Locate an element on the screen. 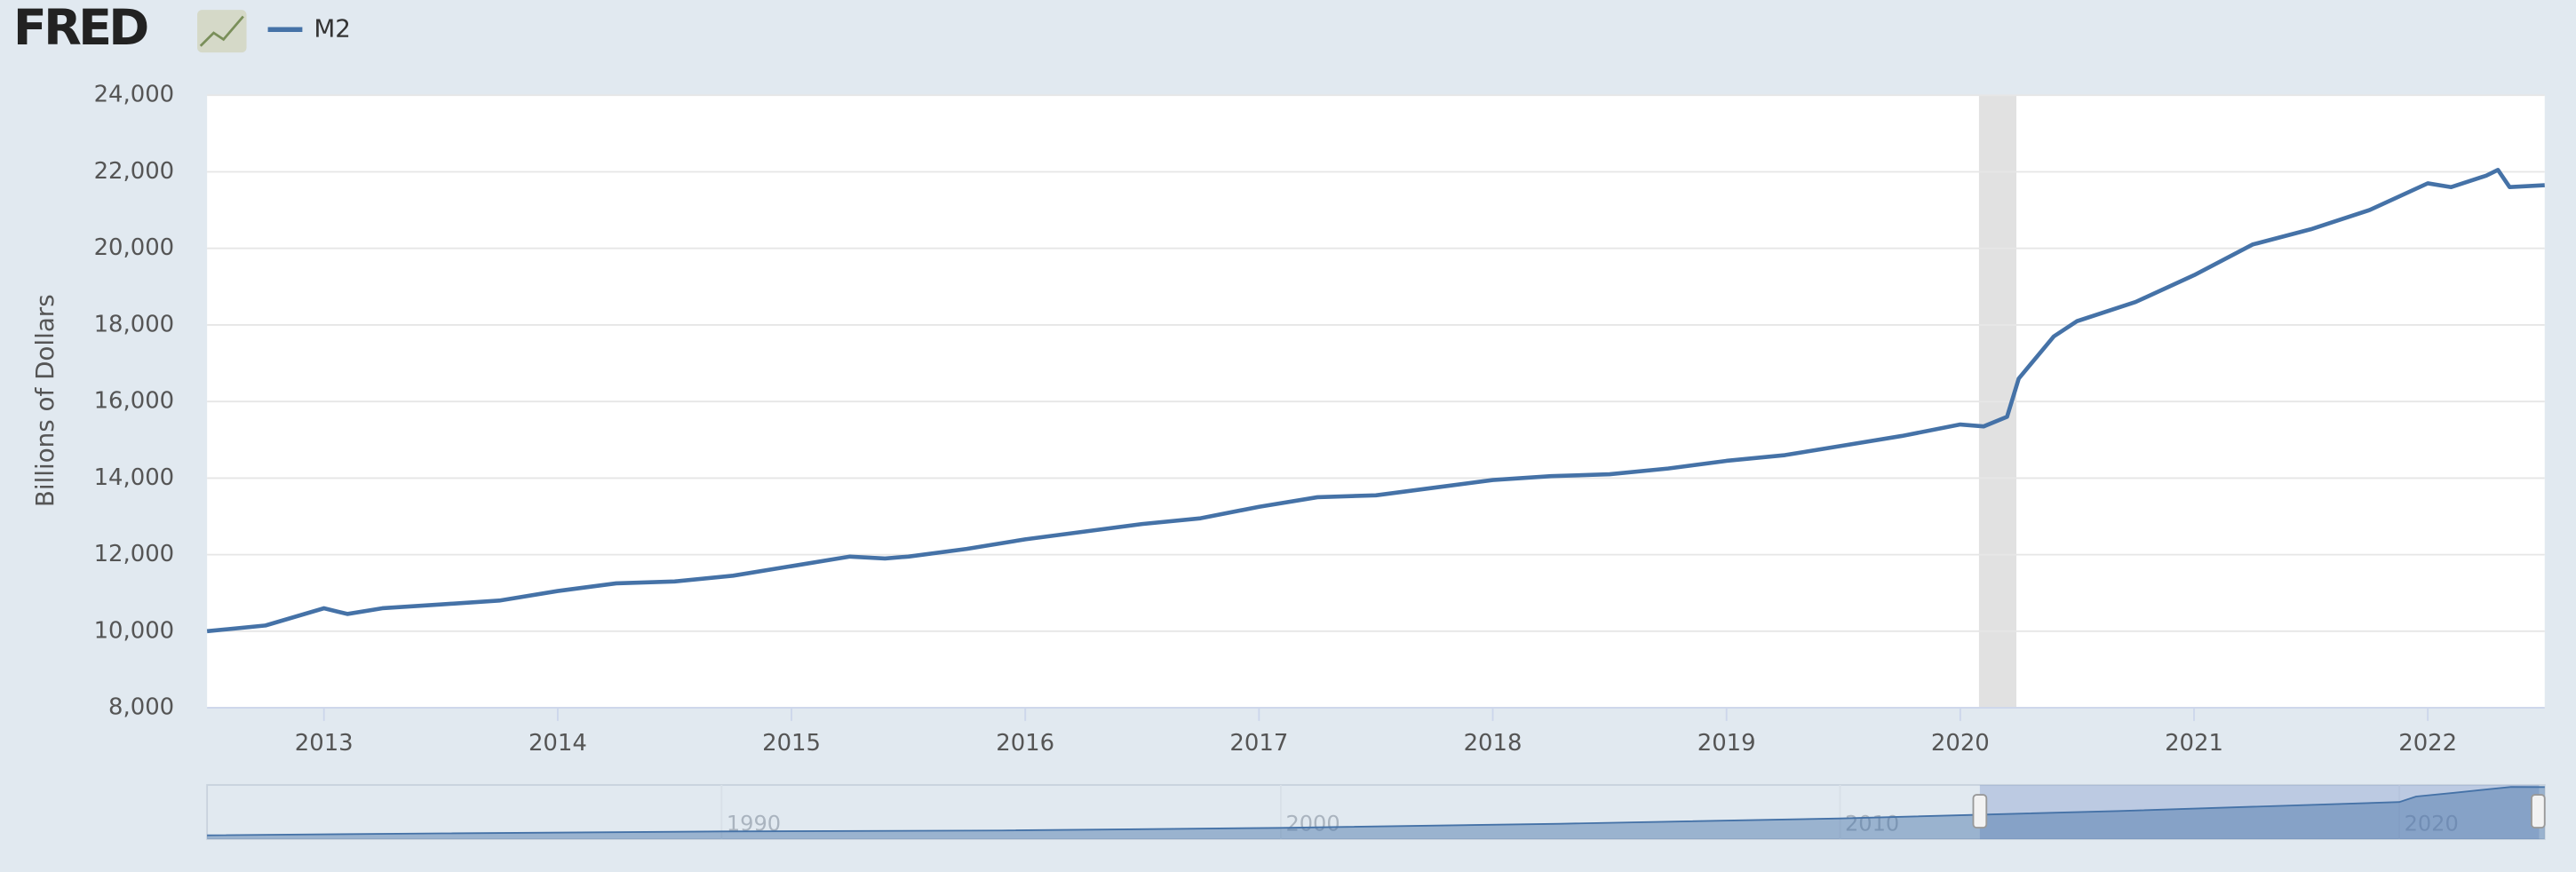 The height and width of the screenshot is (872, 2576). navigator-line is located at coordinates (1376, 811).